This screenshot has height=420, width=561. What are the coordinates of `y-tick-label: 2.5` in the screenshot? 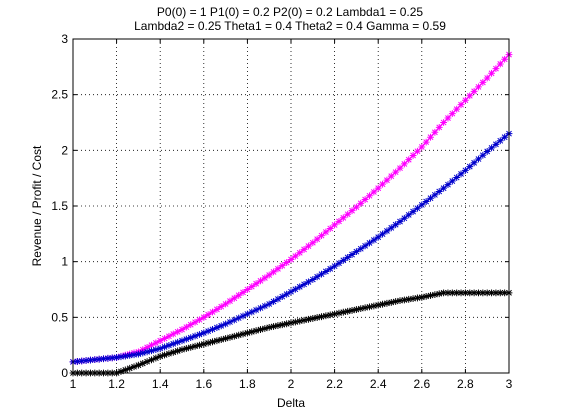 It's located at (59, 95).